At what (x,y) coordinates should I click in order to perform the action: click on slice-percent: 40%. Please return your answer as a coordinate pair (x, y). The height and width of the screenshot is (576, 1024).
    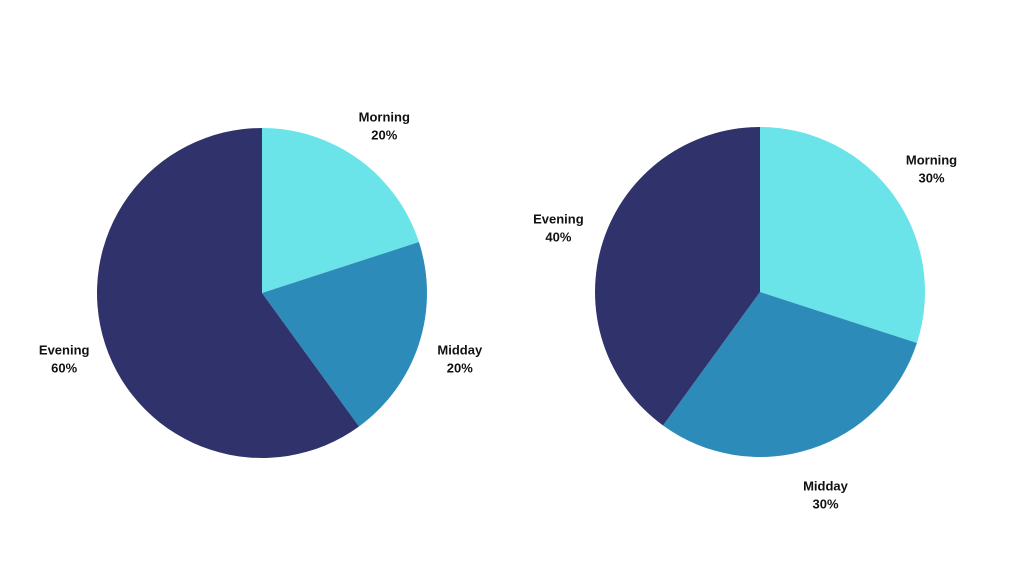
    Looking at the image, I should click on (558, 237).